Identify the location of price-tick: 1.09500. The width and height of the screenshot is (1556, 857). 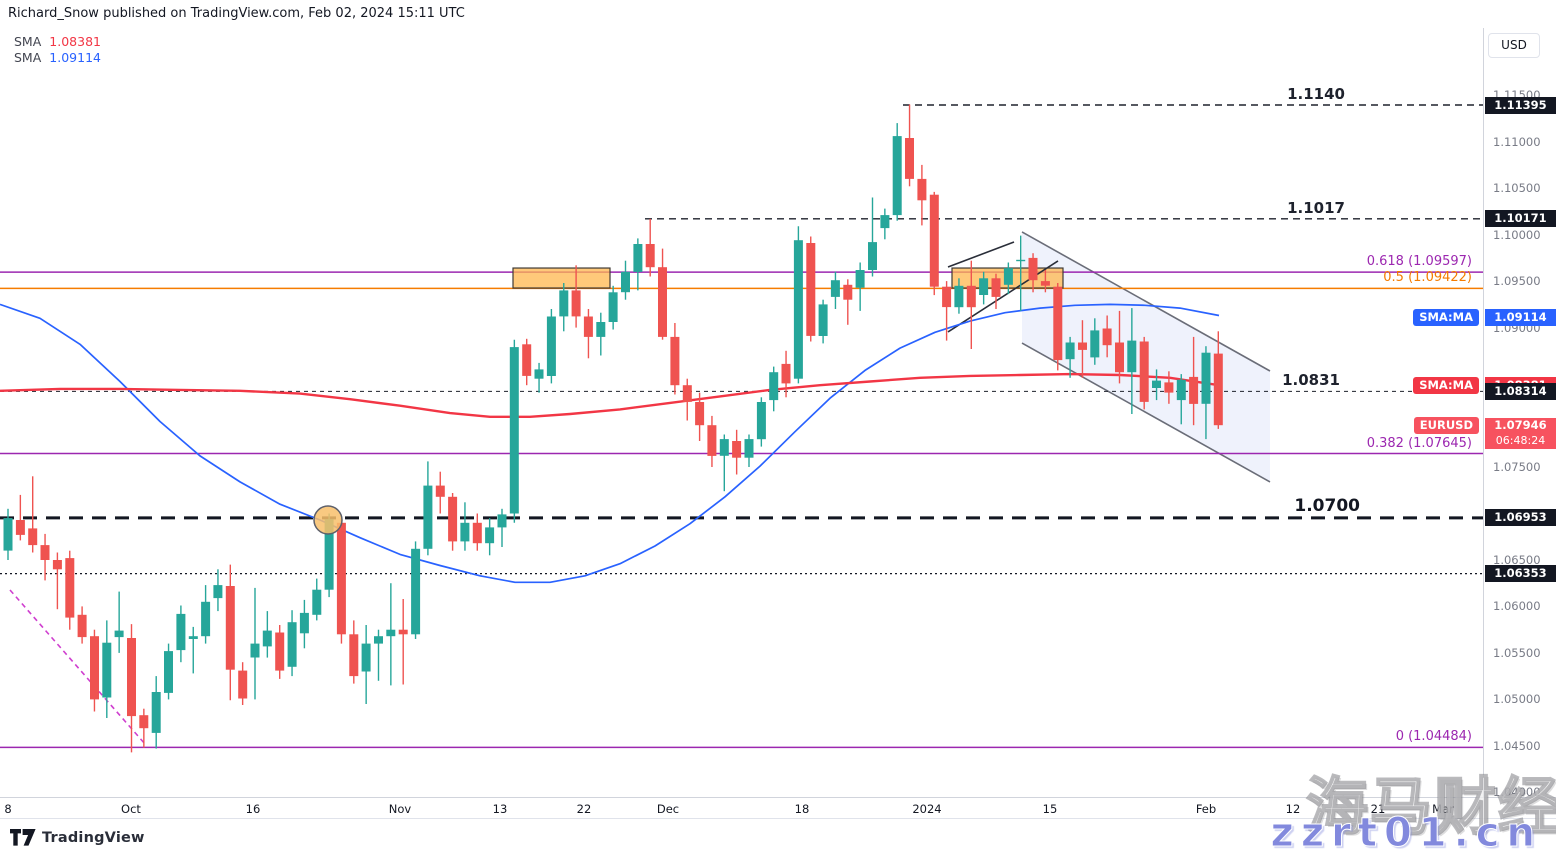
(1517, 281).